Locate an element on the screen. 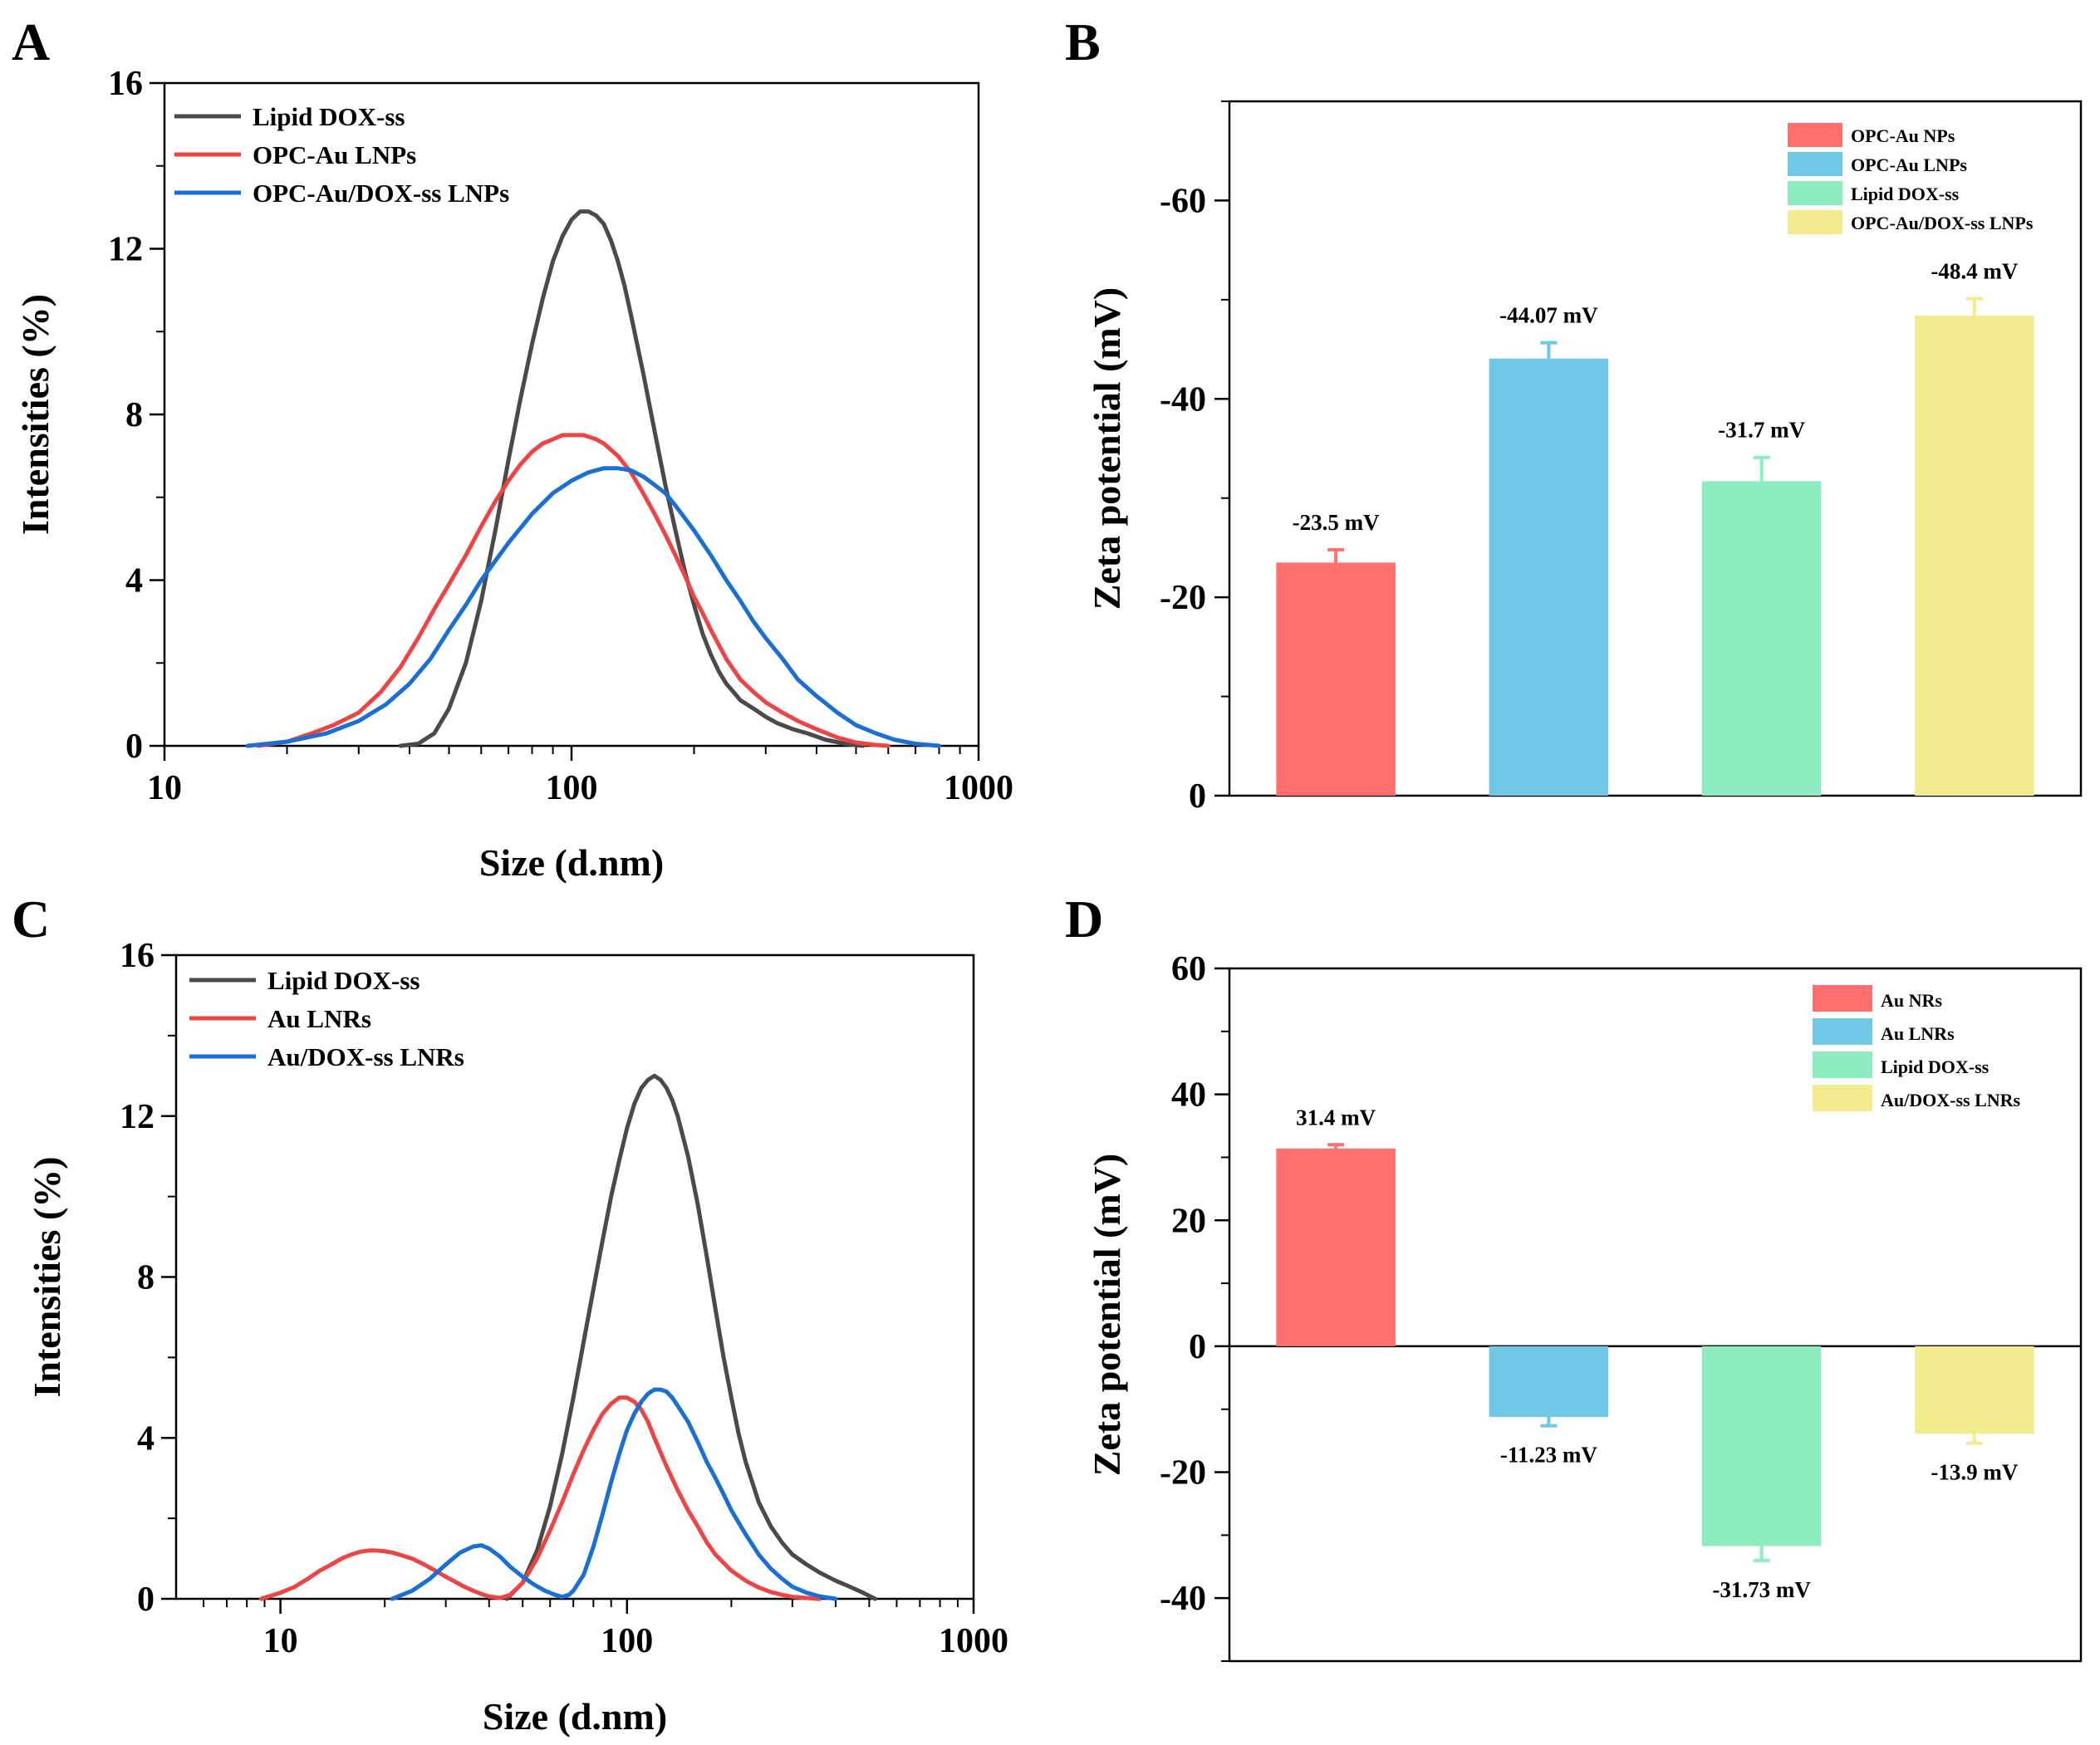 The height and width of the screenshot is (1745, 2100). panel-a-y-axis-title: Intensities (%) is located at coordinates (35, 414).